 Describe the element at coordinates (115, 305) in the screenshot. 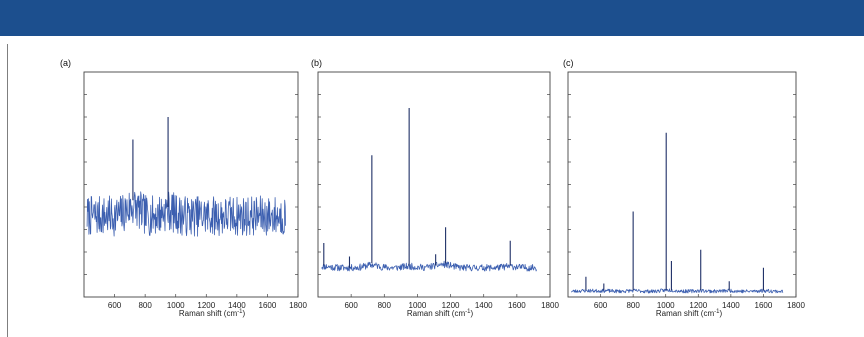

I see `panel-a-xtick-label-0: 600` at that location.